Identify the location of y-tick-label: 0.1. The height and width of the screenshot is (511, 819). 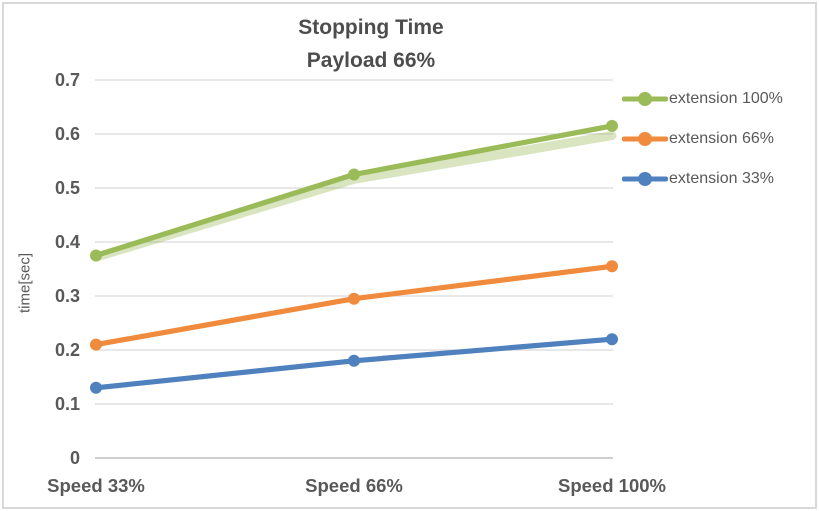
(67, 404).